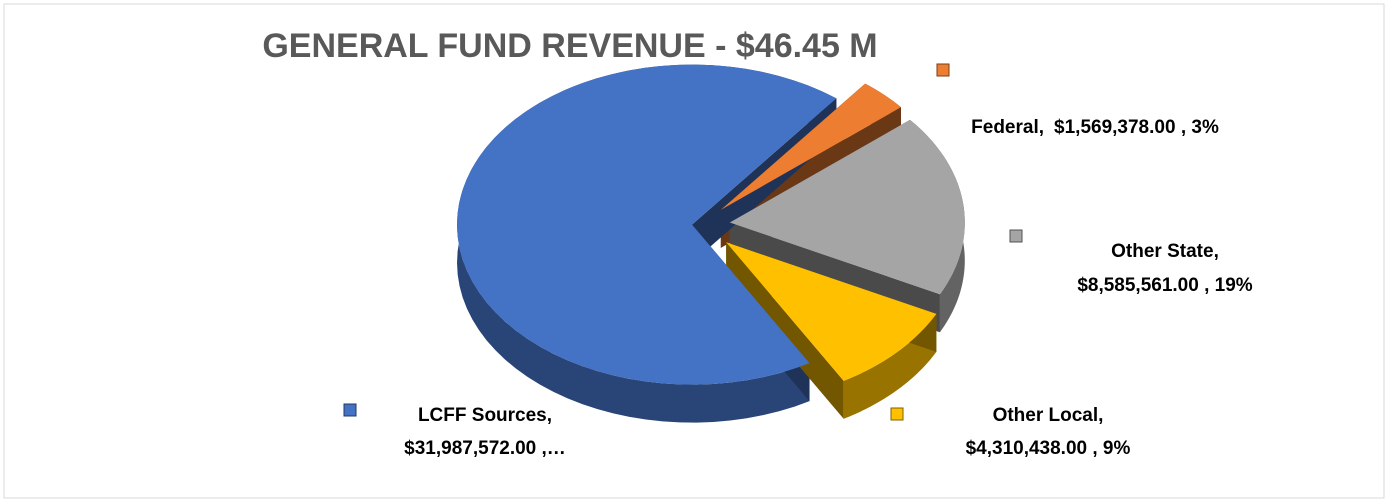 This screenshot has height=502, width=1388. I want to click on label-name: Federal, so click(1005, 127).